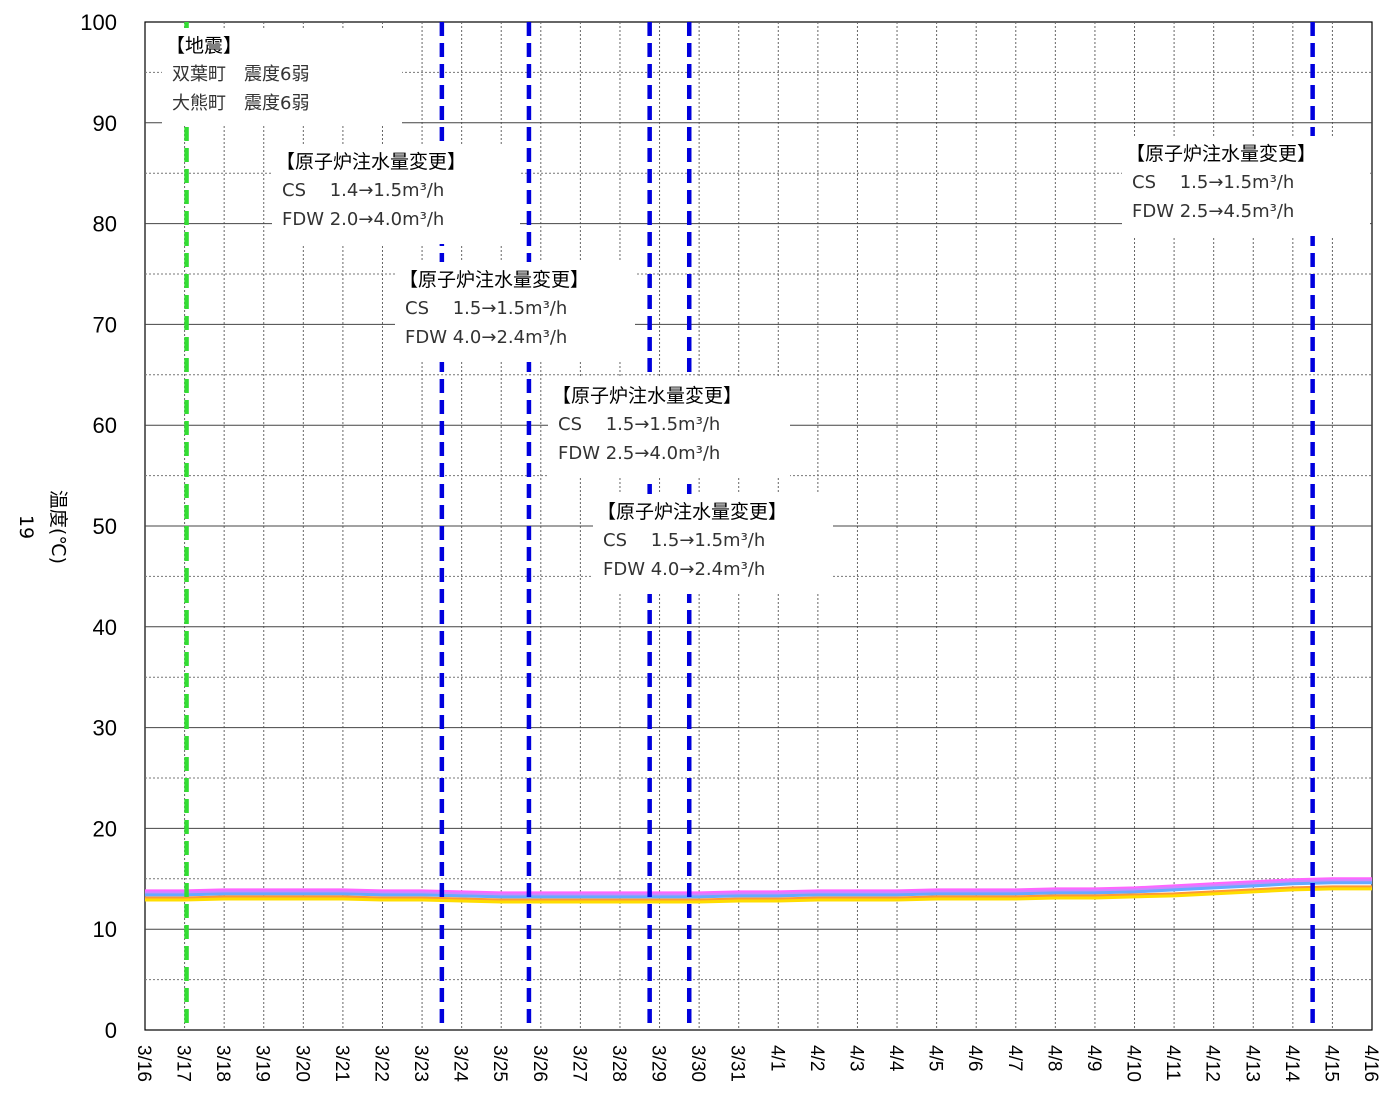 The width and height of the screenshot is (1389, 1102). I want to click on x-tick-label: 4/7, so click(1014, 1058).